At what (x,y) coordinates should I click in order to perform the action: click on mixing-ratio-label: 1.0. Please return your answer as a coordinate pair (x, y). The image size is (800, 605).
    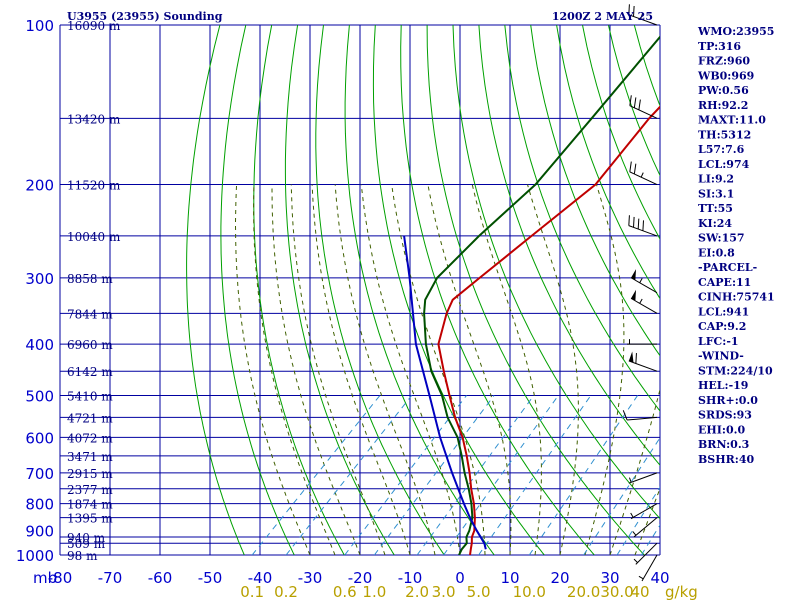
    Looking at the image, I should click on (374, 591).